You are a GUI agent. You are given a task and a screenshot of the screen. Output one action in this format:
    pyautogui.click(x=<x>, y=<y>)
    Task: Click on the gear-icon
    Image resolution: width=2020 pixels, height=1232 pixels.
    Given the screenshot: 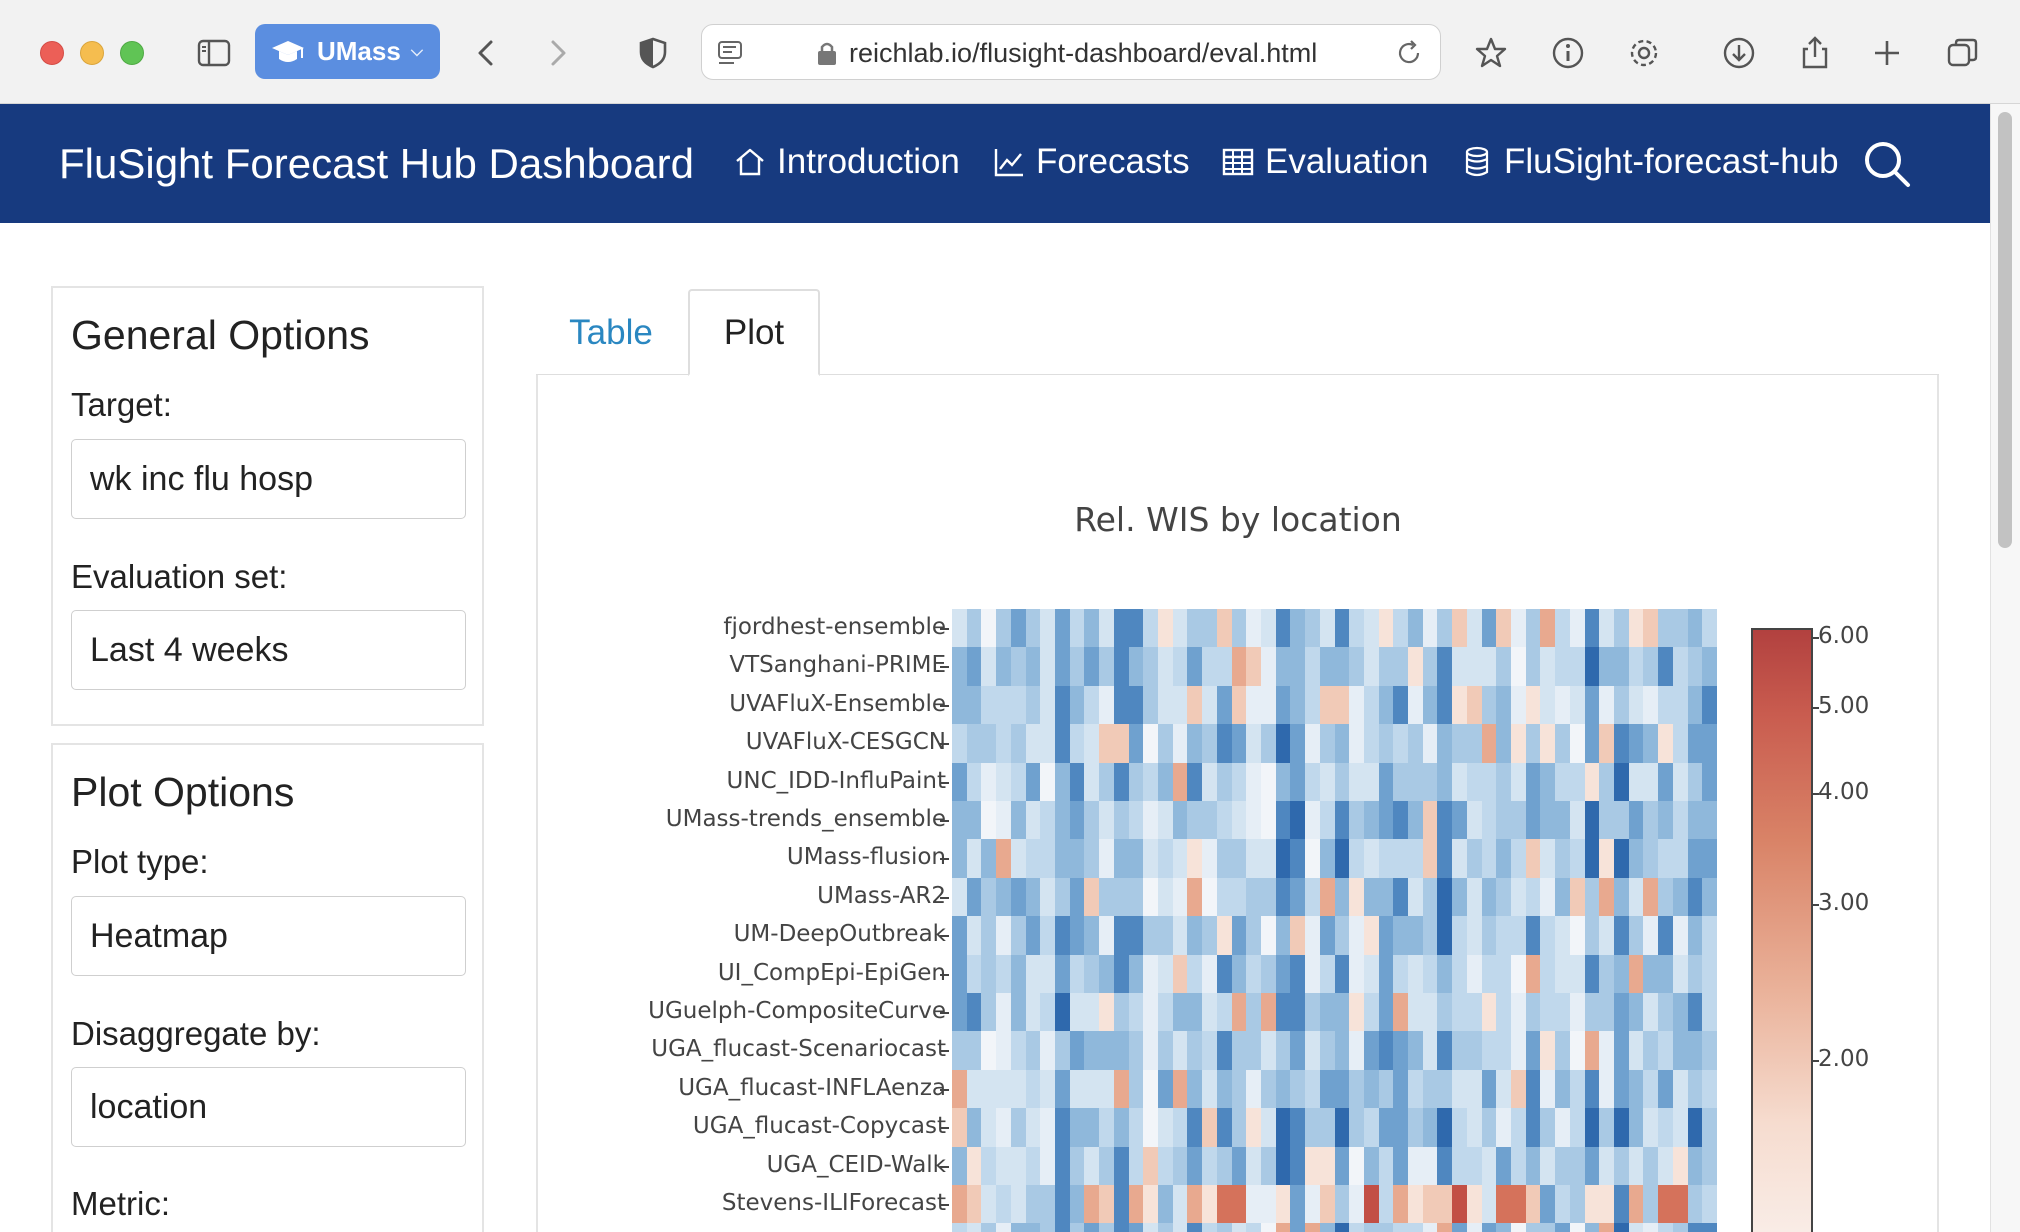 What is the action you would take?
    pyautogui.click(x=1644, y=53)
    